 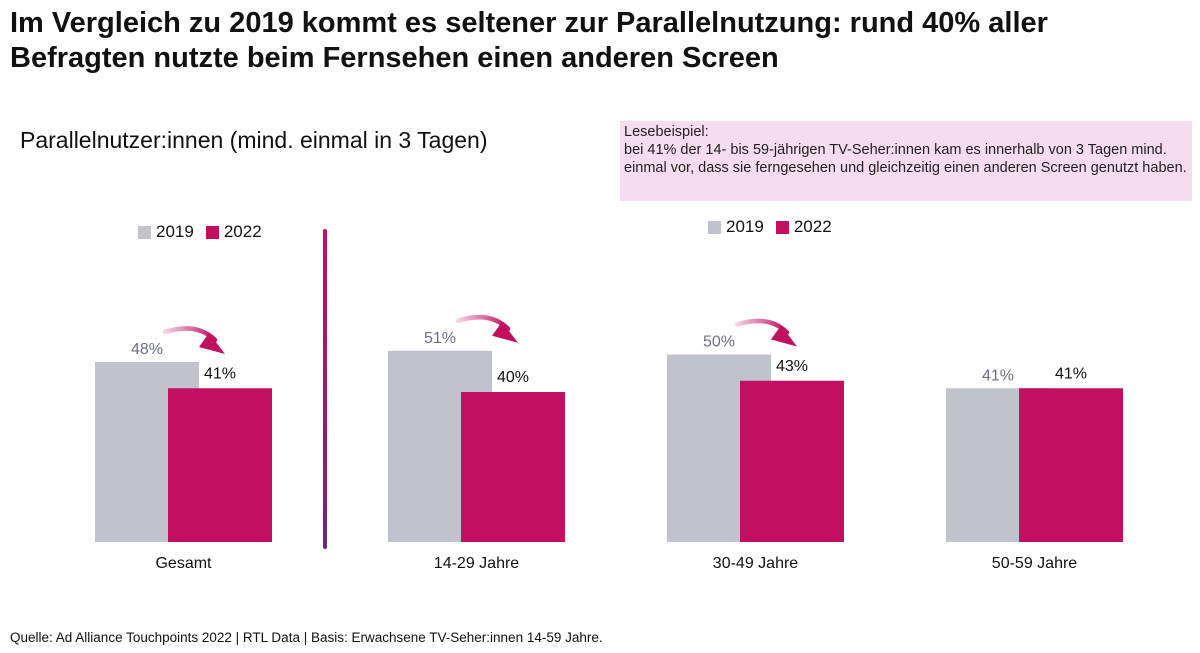 I want to click on legend-age-groups: 2019 2022, so click(x=776, y=227).